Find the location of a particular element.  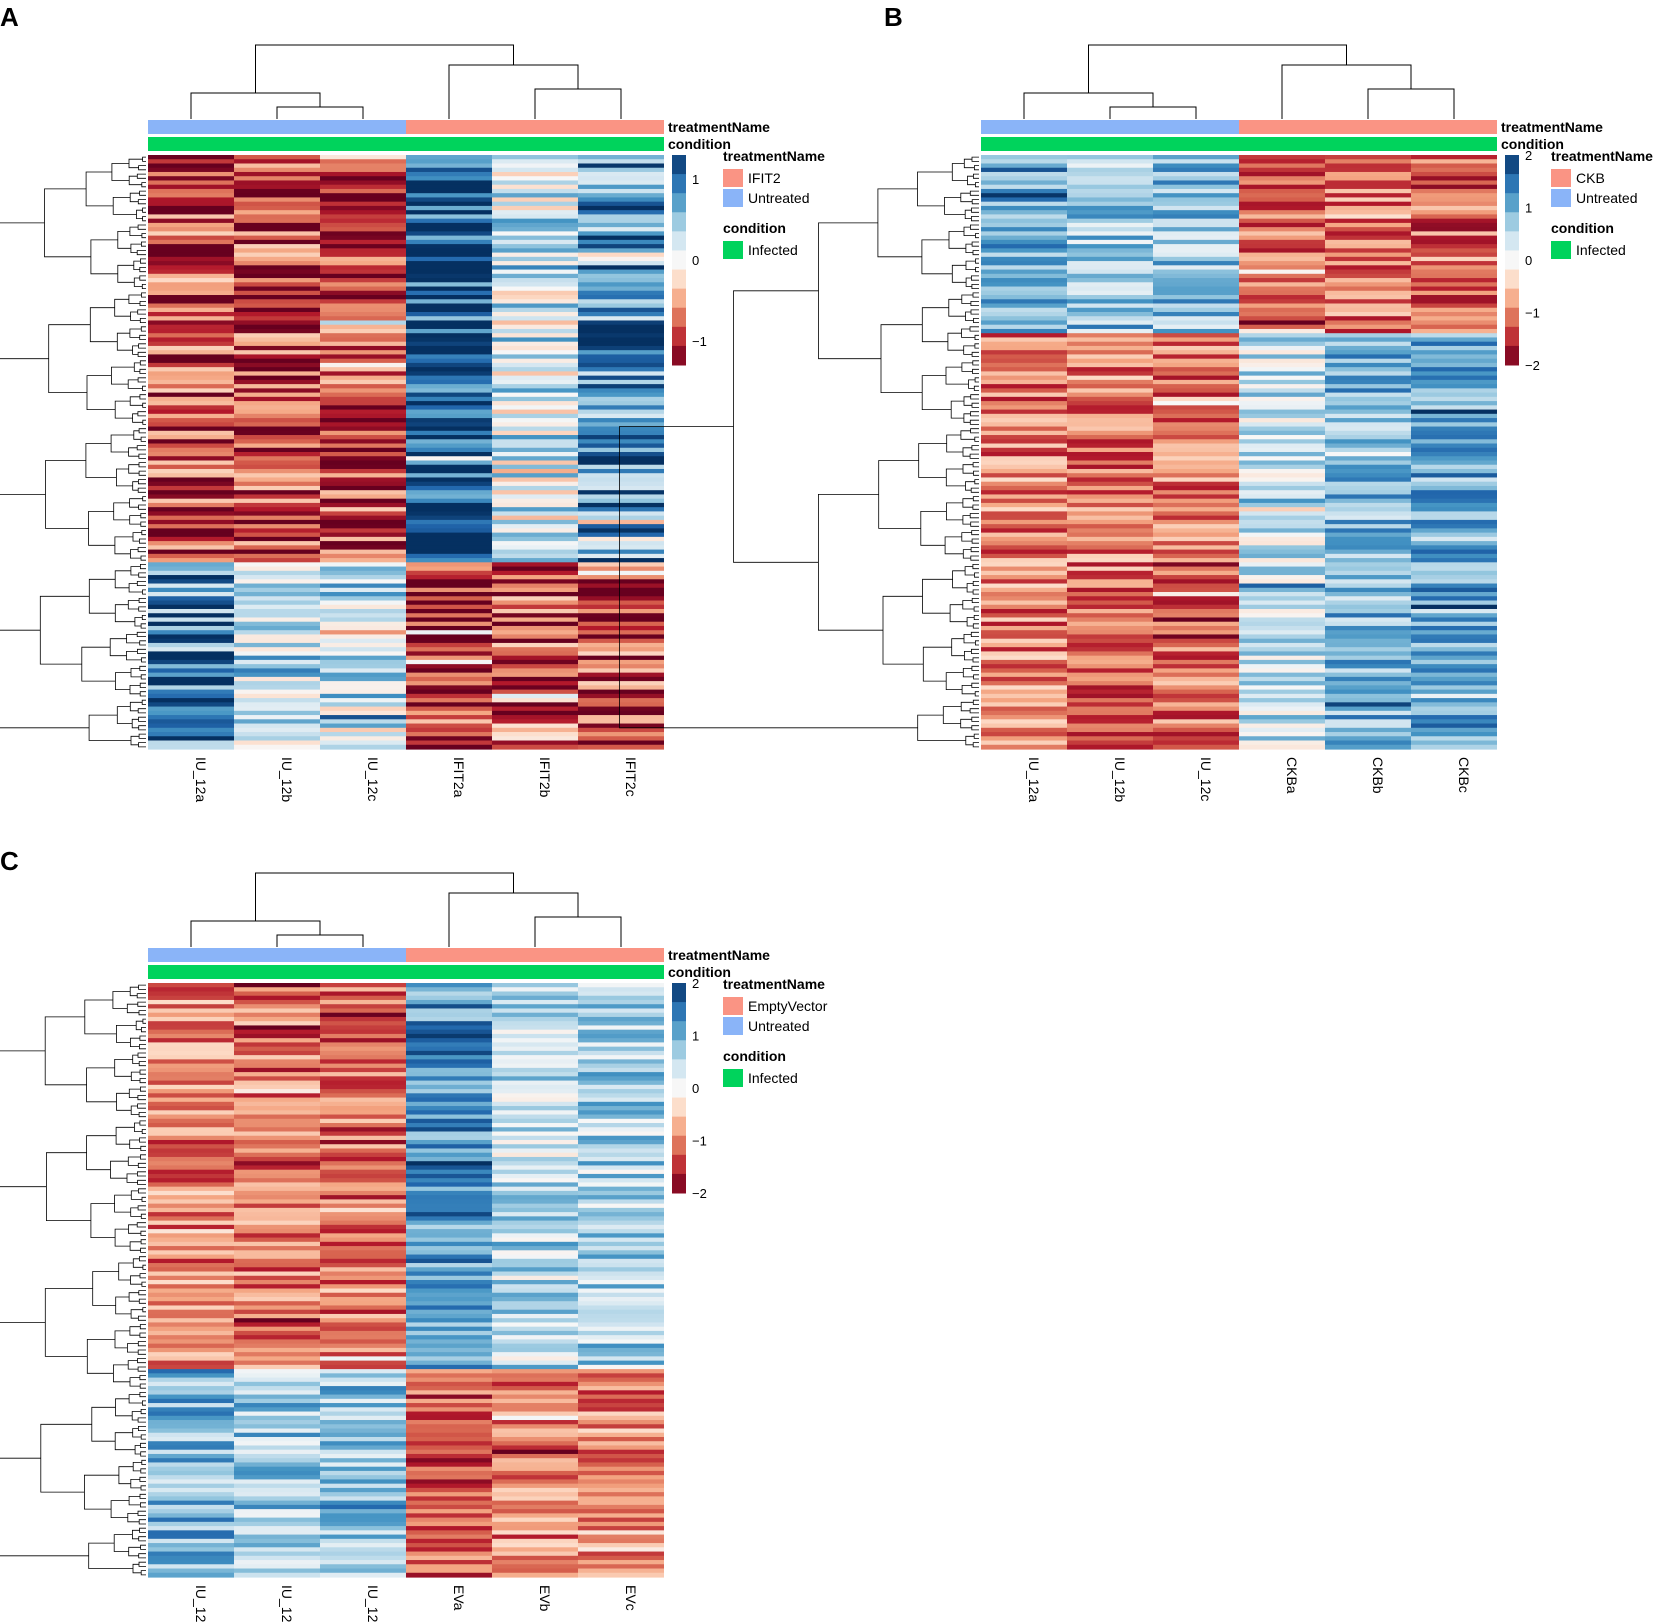

annotation-label-condition: condition is located at coordinates (1532, 144).